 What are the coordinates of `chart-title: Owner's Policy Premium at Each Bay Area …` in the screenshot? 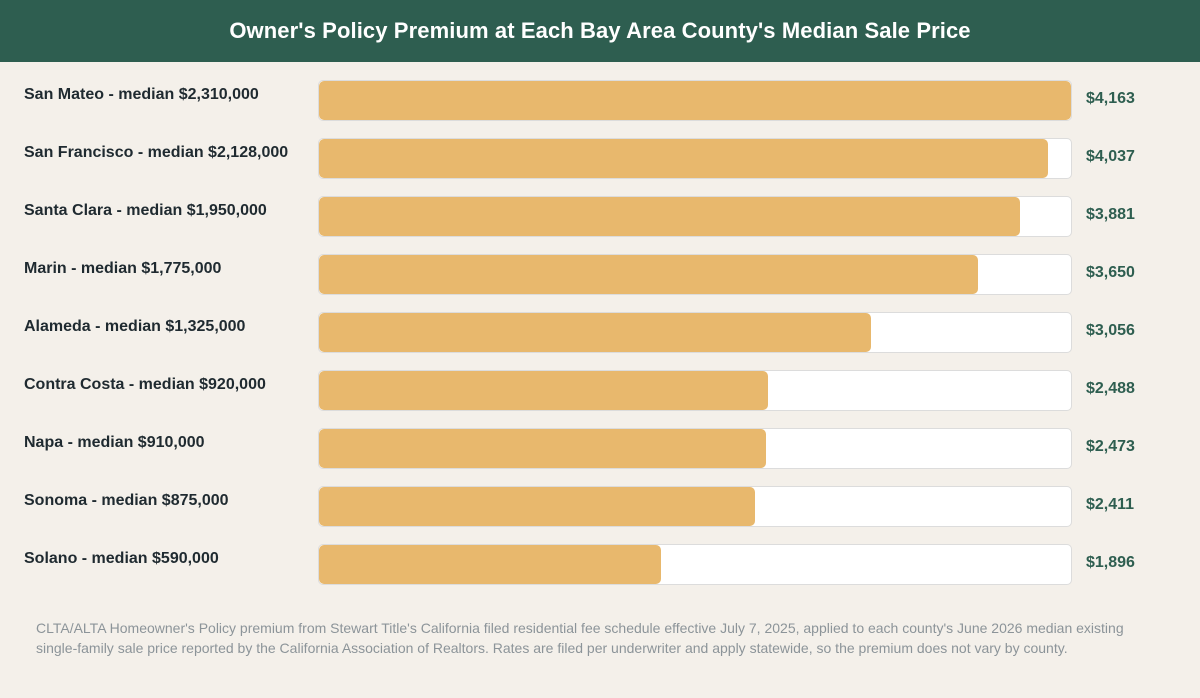 It's located at (600, 30).